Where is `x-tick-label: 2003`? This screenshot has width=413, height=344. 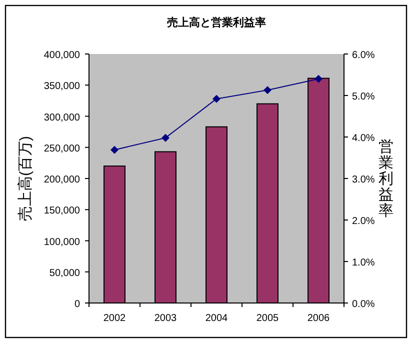
x-tick-label: 2003 is located at coordinates (166, 318).